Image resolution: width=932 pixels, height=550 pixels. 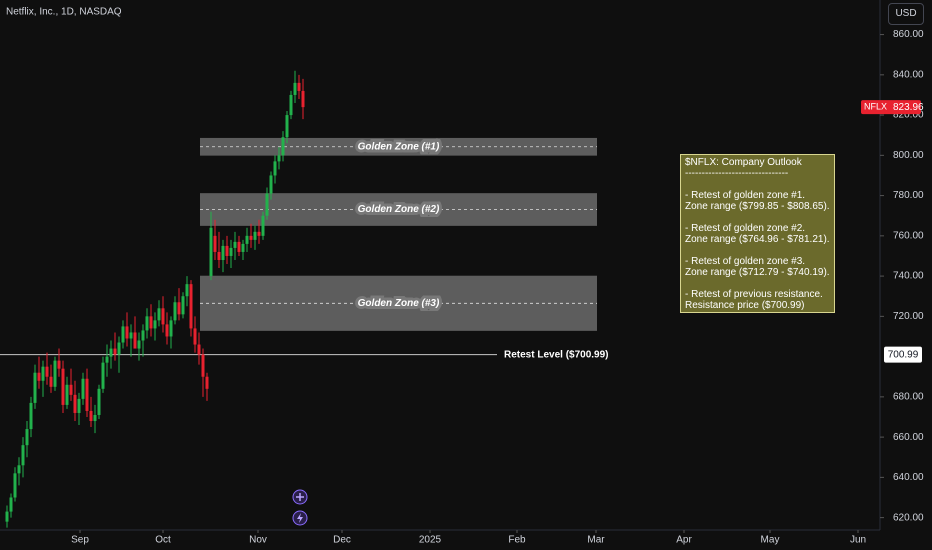 I want to click on note-line: Zone range ($799.85 - $808.65)., so click(x=757, y=206).